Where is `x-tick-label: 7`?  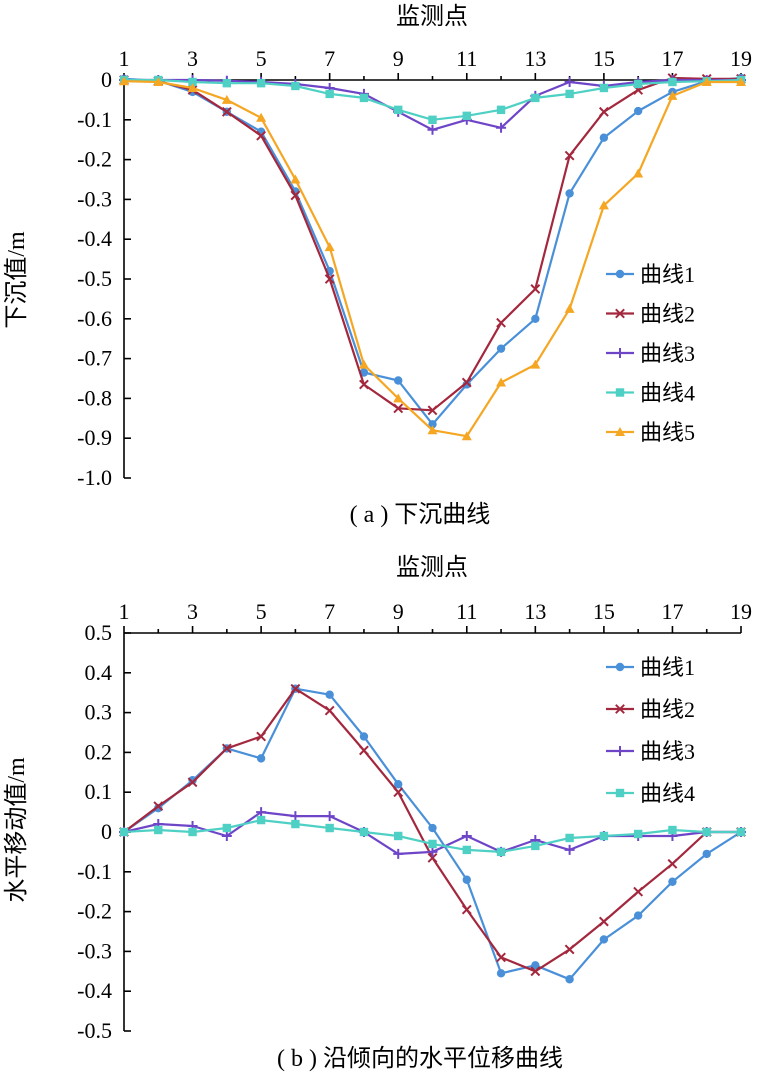 x-tick-label: 7 is located at coordinates (329, 58).